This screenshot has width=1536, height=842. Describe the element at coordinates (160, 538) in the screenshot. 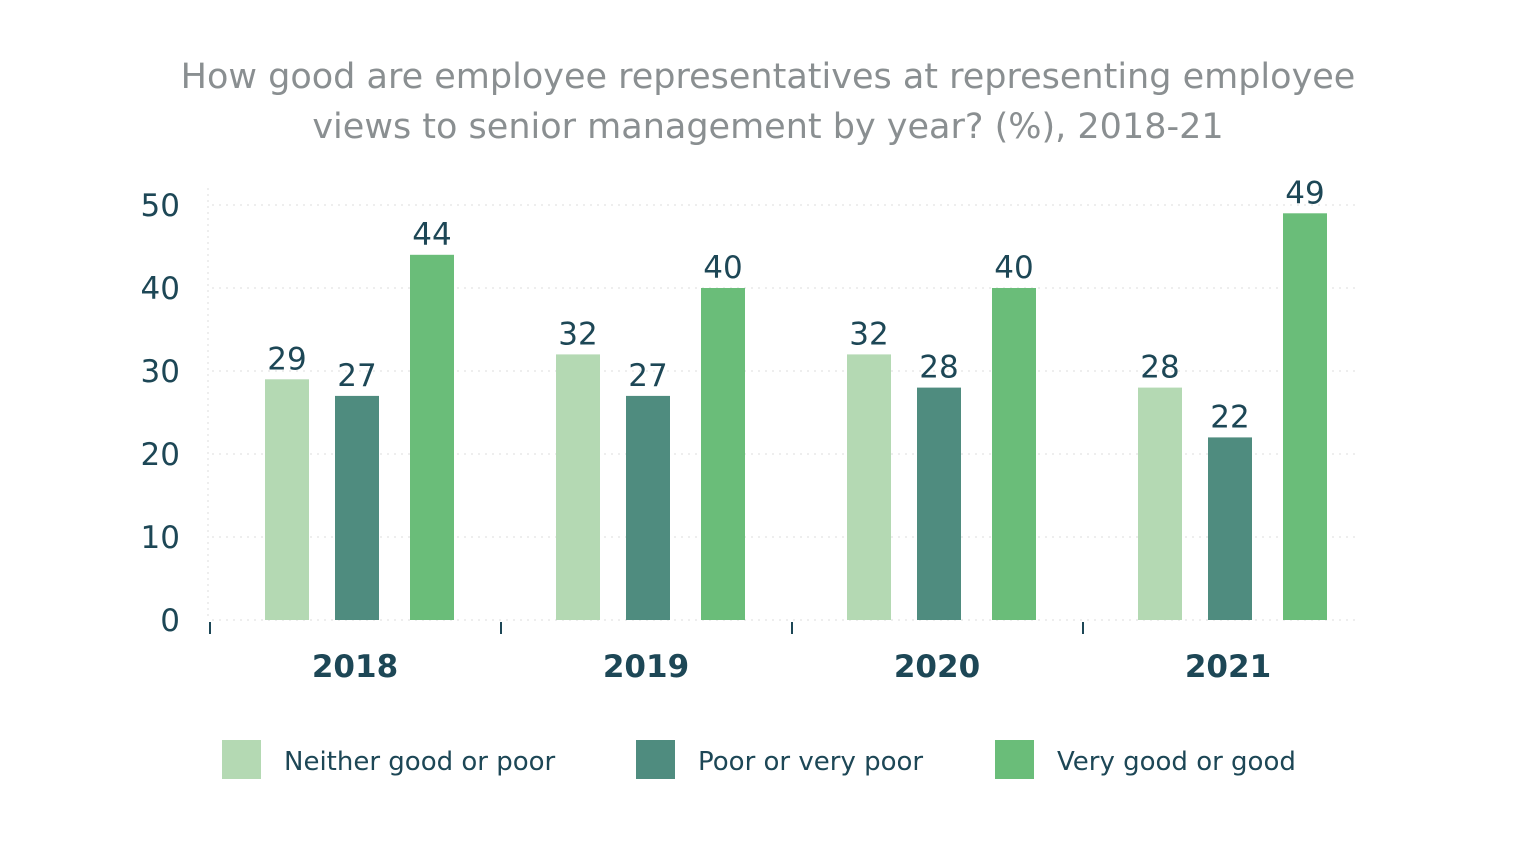

I see `y-tick-label: 10` at that location.